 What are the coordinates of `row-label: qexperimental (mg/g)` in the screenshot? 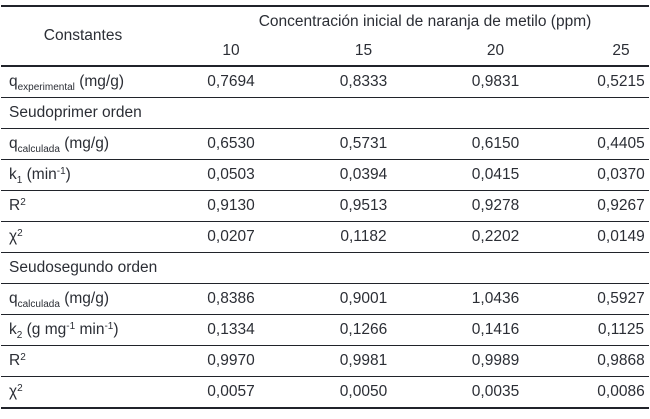 It's located at (83, 82).